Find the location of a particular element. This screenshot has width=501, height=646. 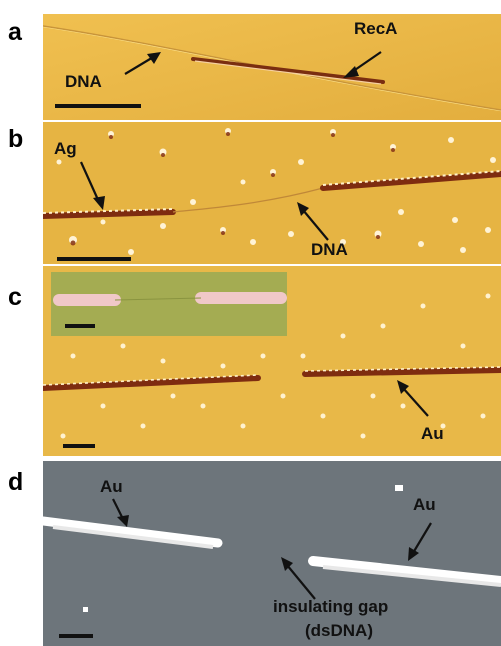

panel-label-c: c is located at coordinates (15, 297).